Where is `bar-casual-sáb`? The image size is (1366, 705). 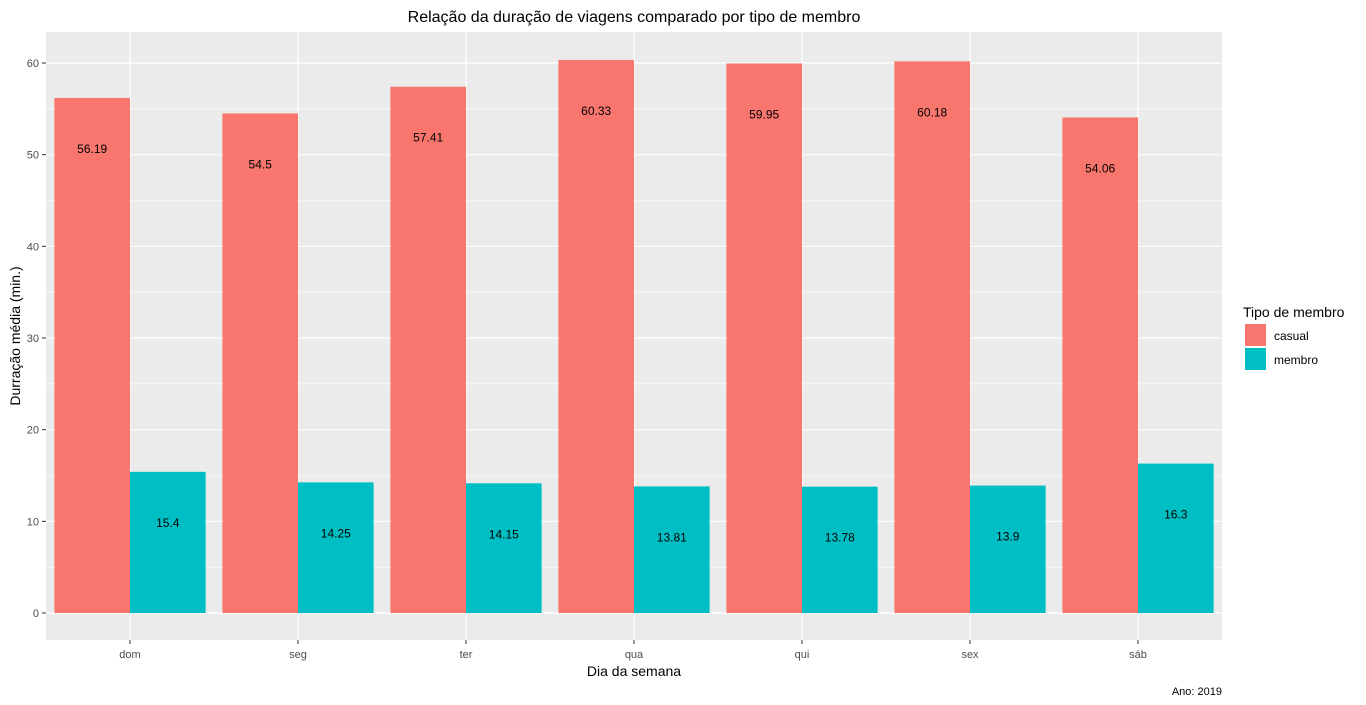
bar-casual-sáb is located at coordinates (1100, 365).